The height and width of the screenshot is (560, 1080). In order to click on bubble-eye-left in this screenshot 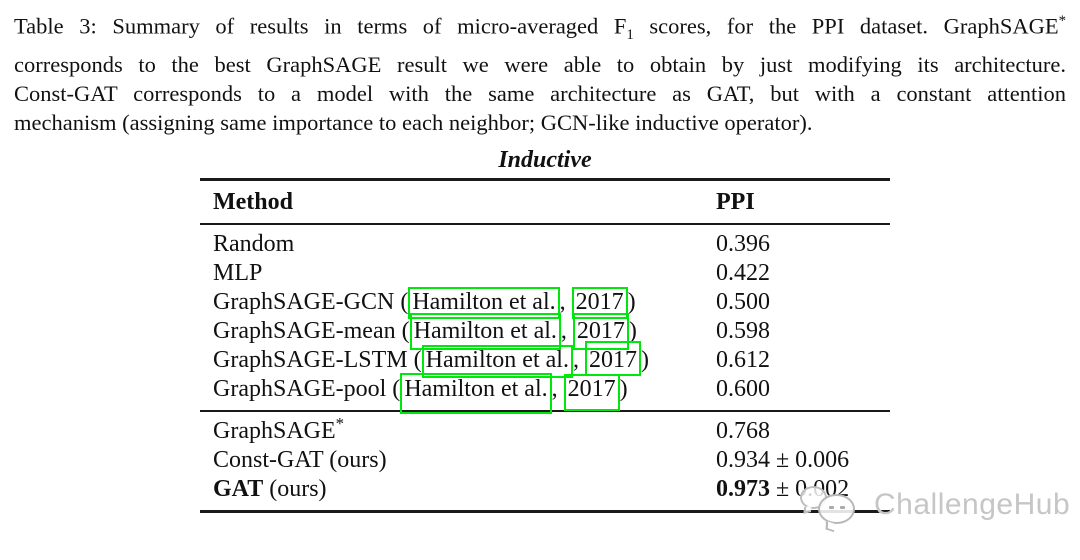, I will do `click(831, 507)`.